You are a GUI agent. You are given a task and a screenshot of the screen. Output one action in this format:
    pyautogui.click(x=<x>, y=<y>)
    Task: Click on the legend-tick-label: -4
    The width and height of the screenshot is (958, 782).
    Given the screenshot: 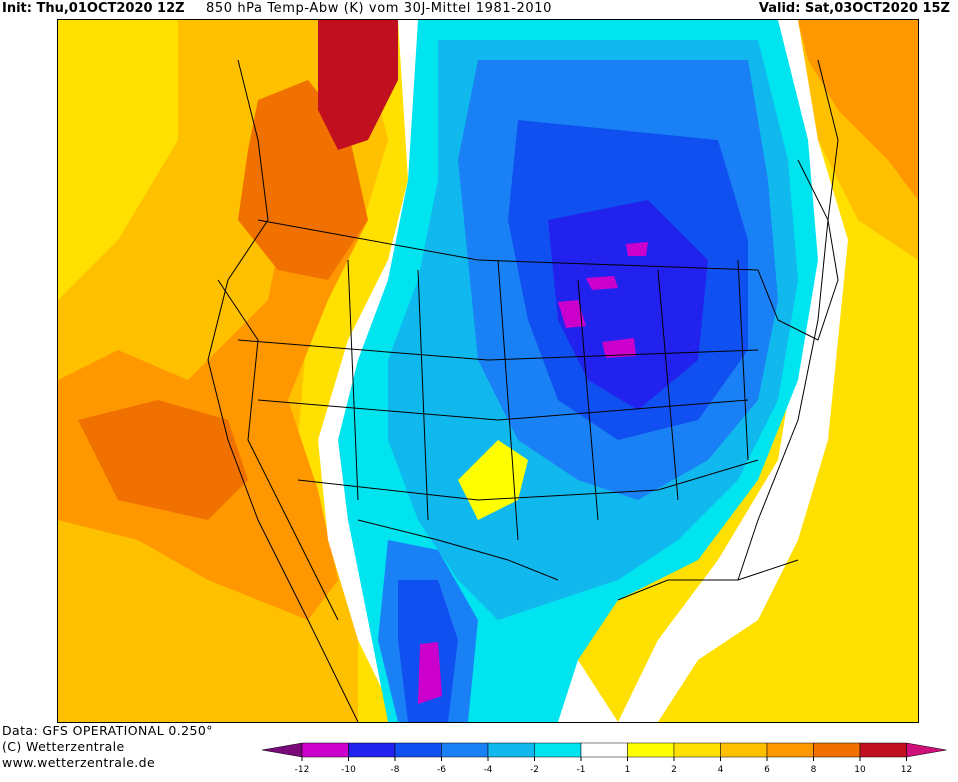 What is the action you would take?
    pyautogui.click(x=488, y=770)
    